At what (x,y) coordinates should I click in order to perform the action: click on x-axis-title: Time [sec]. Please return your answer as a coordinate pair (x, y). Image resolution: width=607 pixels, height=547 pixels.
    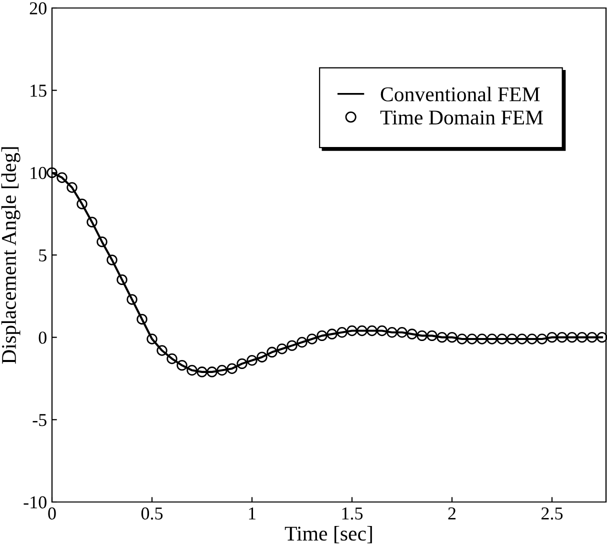
    Looking at the image, I should click on (328, 535).